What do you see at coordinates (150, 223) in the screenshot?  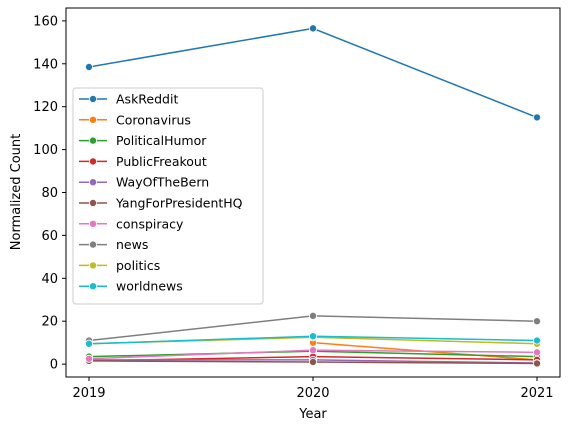 I see `legend-label: conspiracy` at bounding box center [150, 223].